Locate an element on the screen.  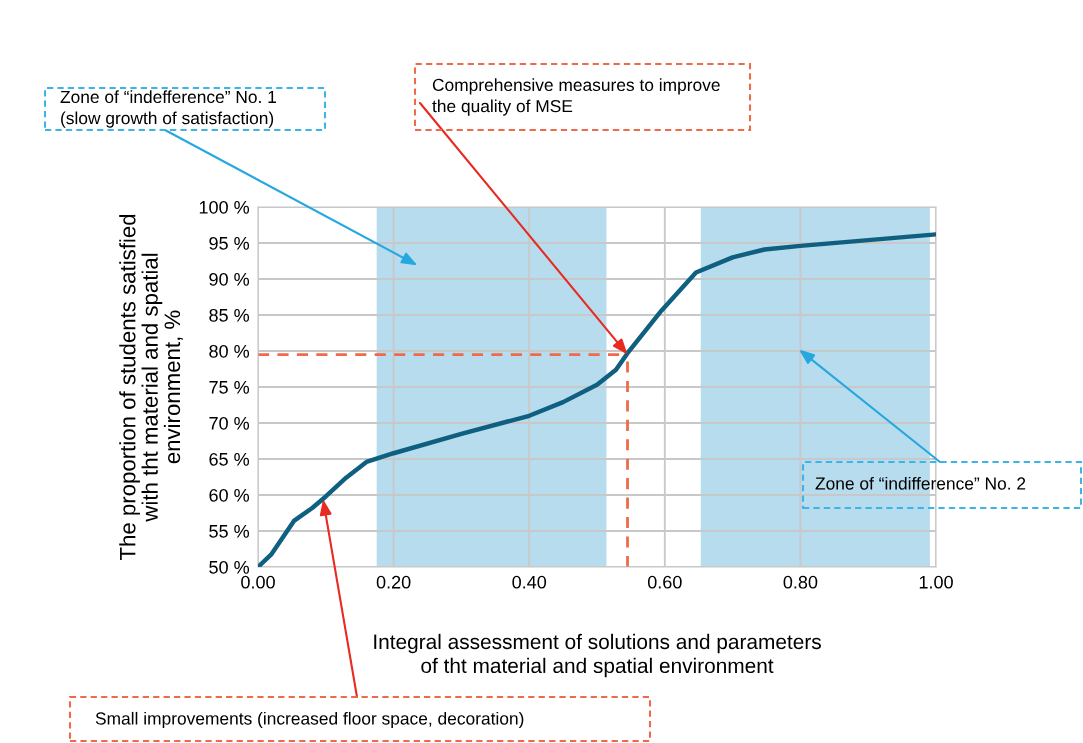
y-tick-label: 70 % is located at coordinates (229, 423).